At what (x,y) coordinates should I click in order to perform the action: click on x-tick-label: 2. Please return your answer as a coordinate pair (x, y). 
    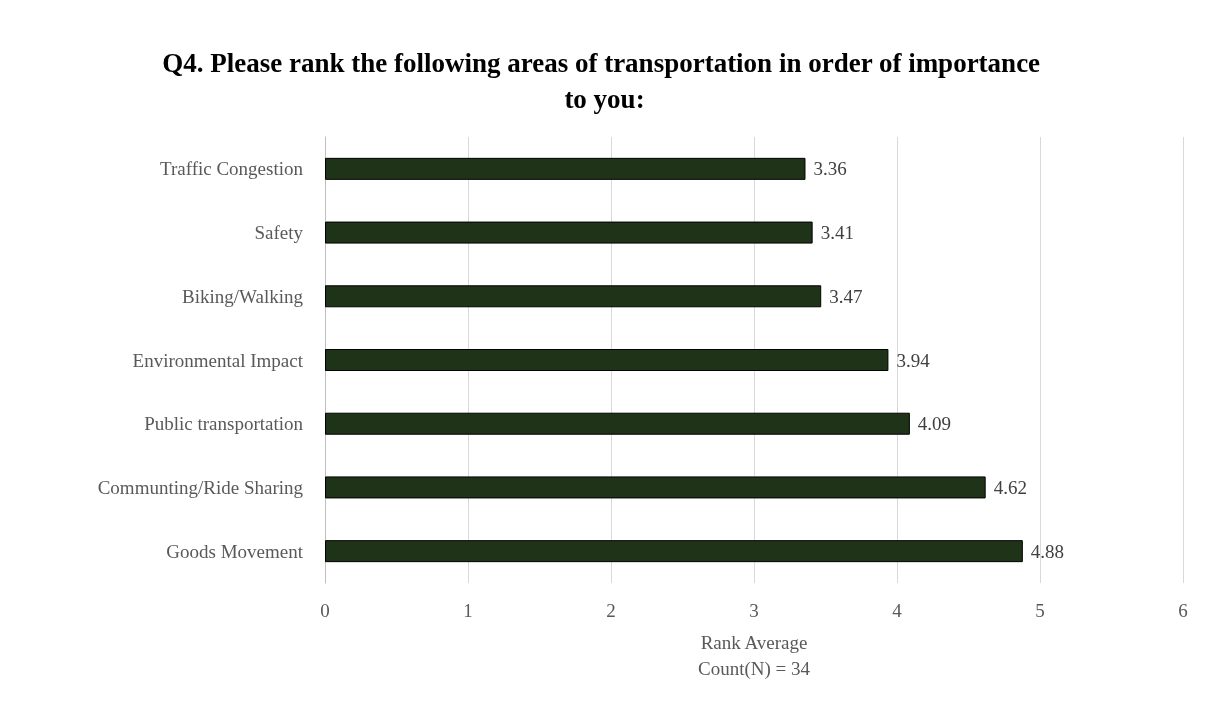
    Looking at the image, I should click on (611, 610).